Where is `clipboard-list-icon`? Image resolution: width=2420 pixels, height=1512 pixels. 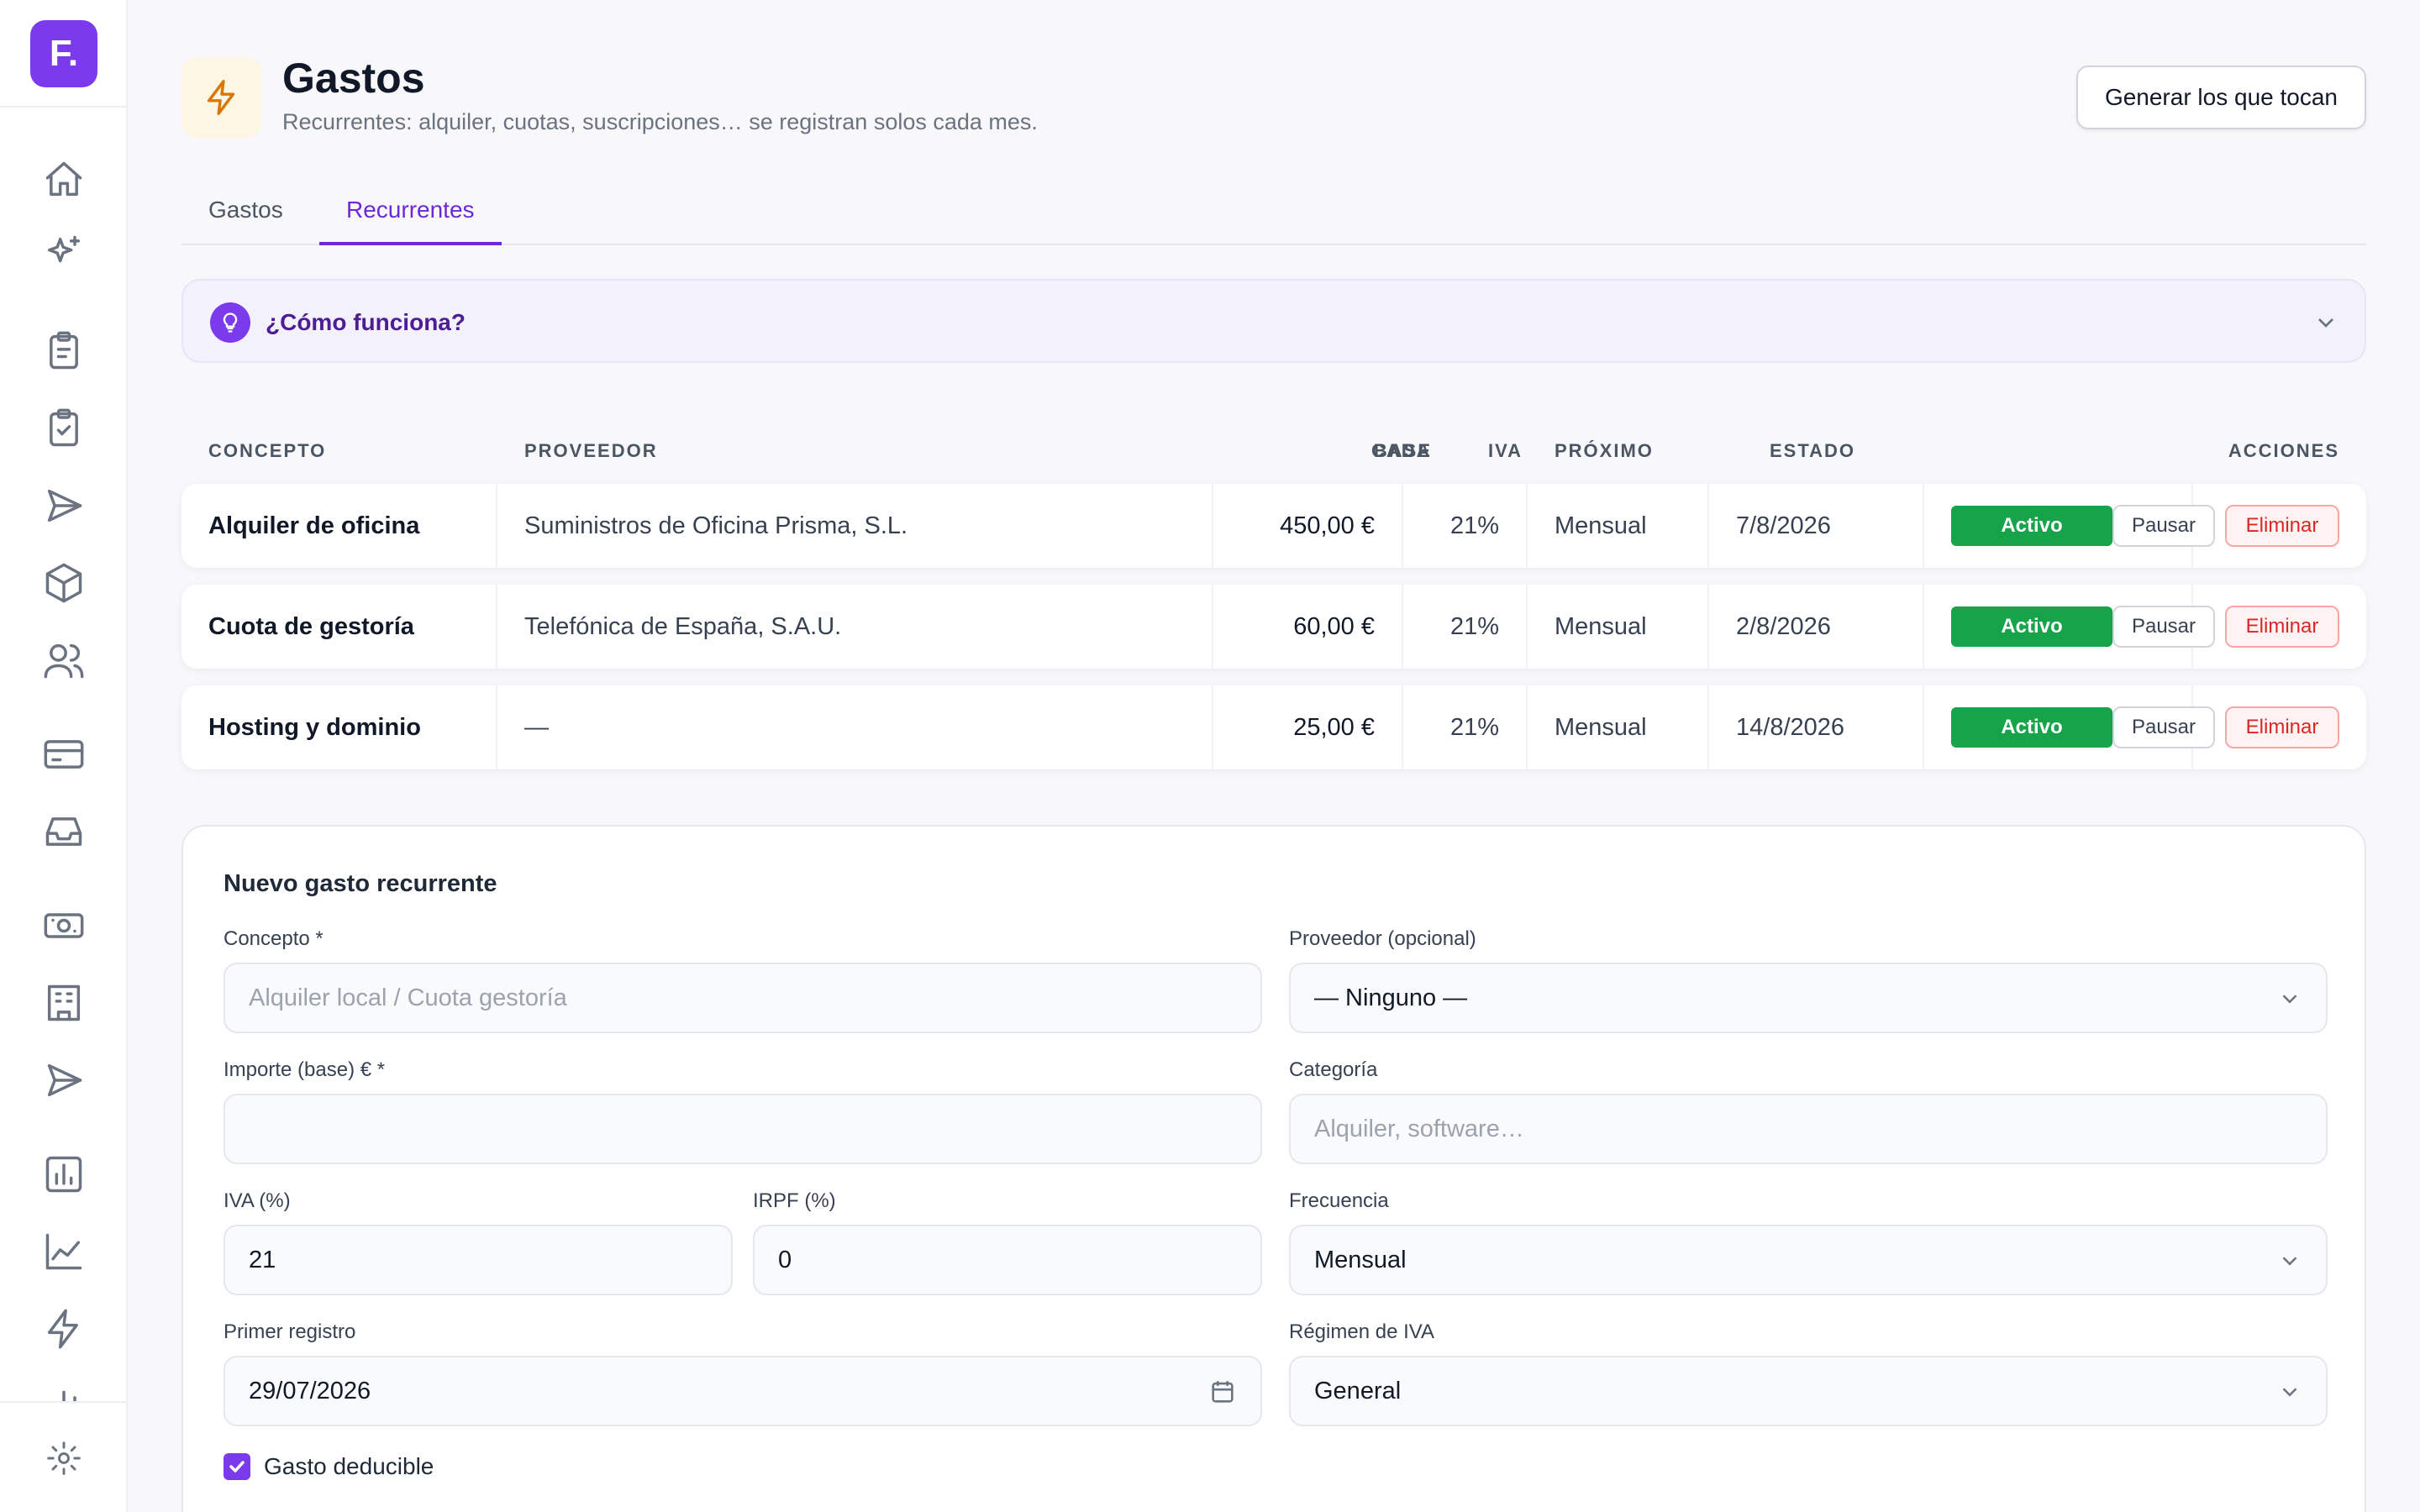
clipboard-list-icon is located at coordinates (64, 351).